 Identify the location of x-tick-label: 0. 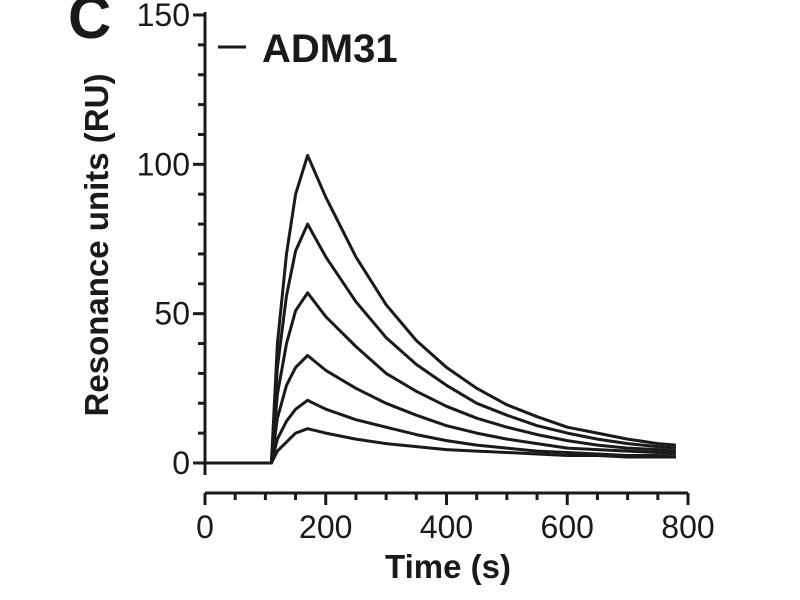
(205, 527).